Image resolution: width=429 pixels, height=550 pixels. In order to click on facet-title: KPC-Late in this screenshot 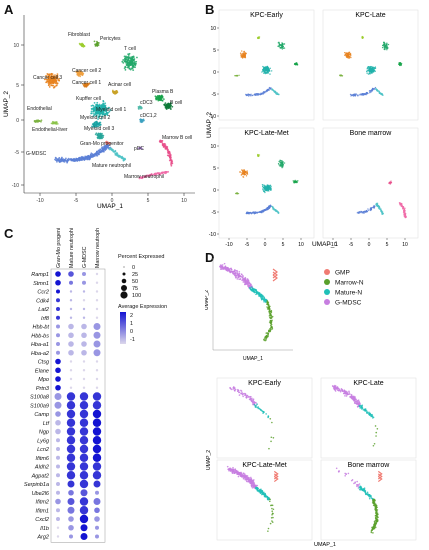, I will do `click(368, 383)`.